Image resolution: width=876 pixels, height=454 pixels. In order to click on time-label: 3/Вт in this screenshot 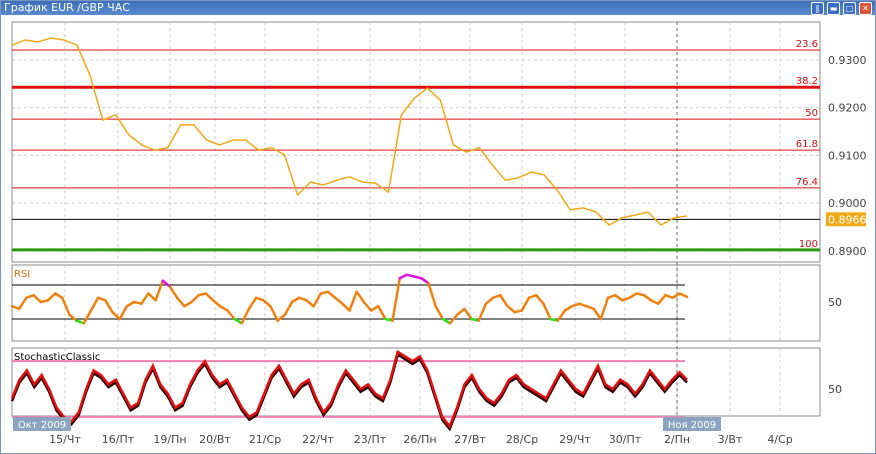, I will do `click(730, 439)`.